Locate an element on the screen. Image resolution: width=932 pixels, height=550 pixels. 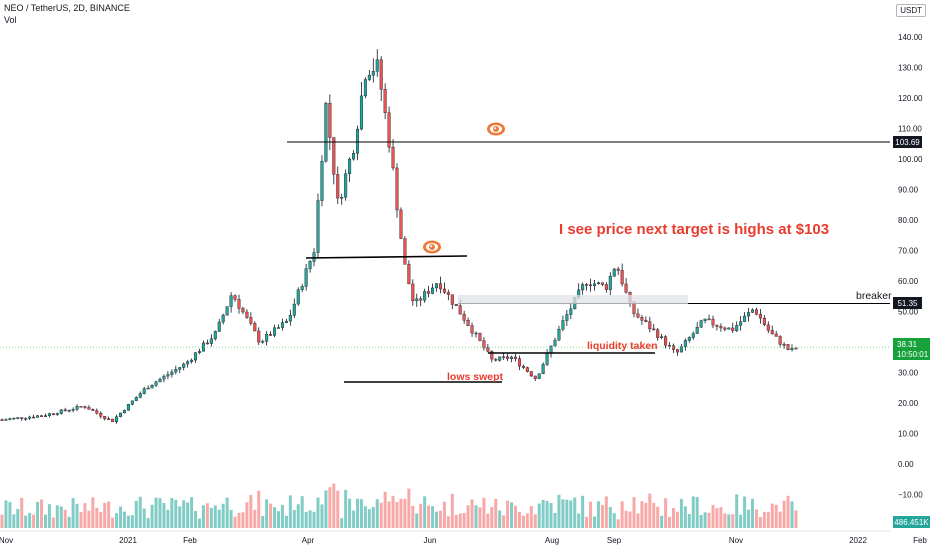
currency-button: USDT is located at coordinates (911, 10).